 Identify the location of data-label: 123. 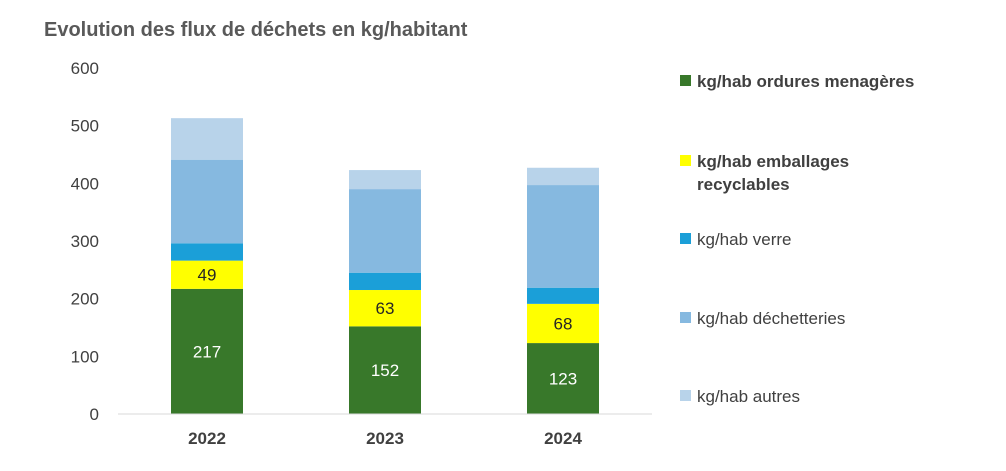
(563, 379).